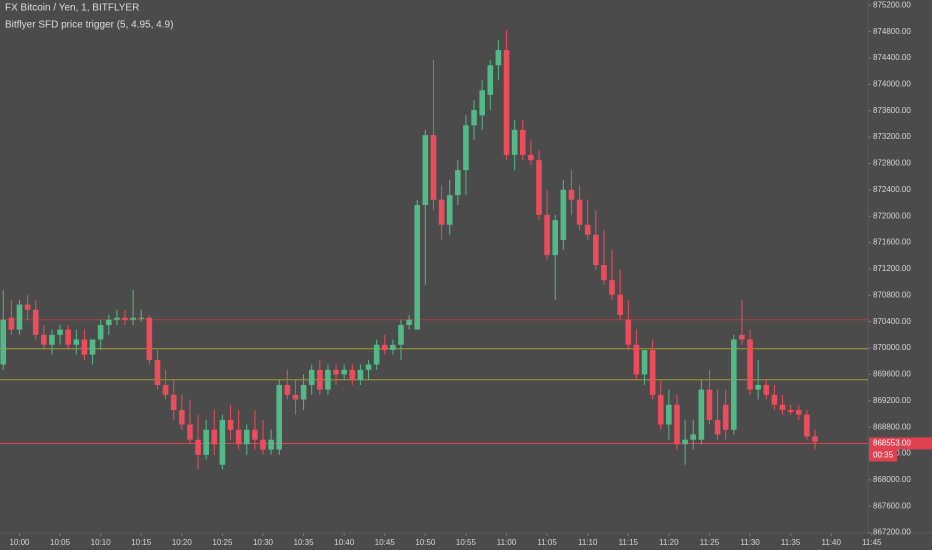 Image resolution: width=932 pixels, height=550 pixels. I want to click on x-tick-label: 10:40, so click(344, 542).